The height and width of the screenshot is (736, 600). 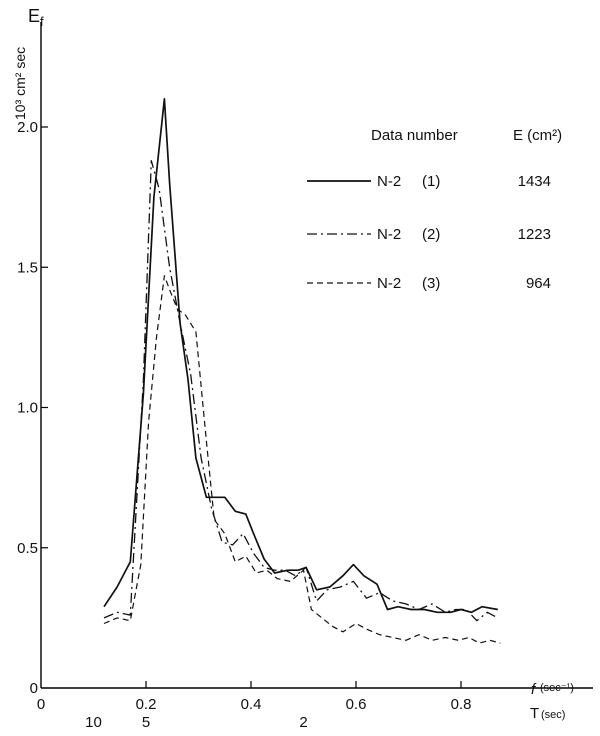 What do you see at coordinates (537, 135) in the screenshot?
I see `legend-header-energy: E (cm²)` at bounding box center [537, 135].